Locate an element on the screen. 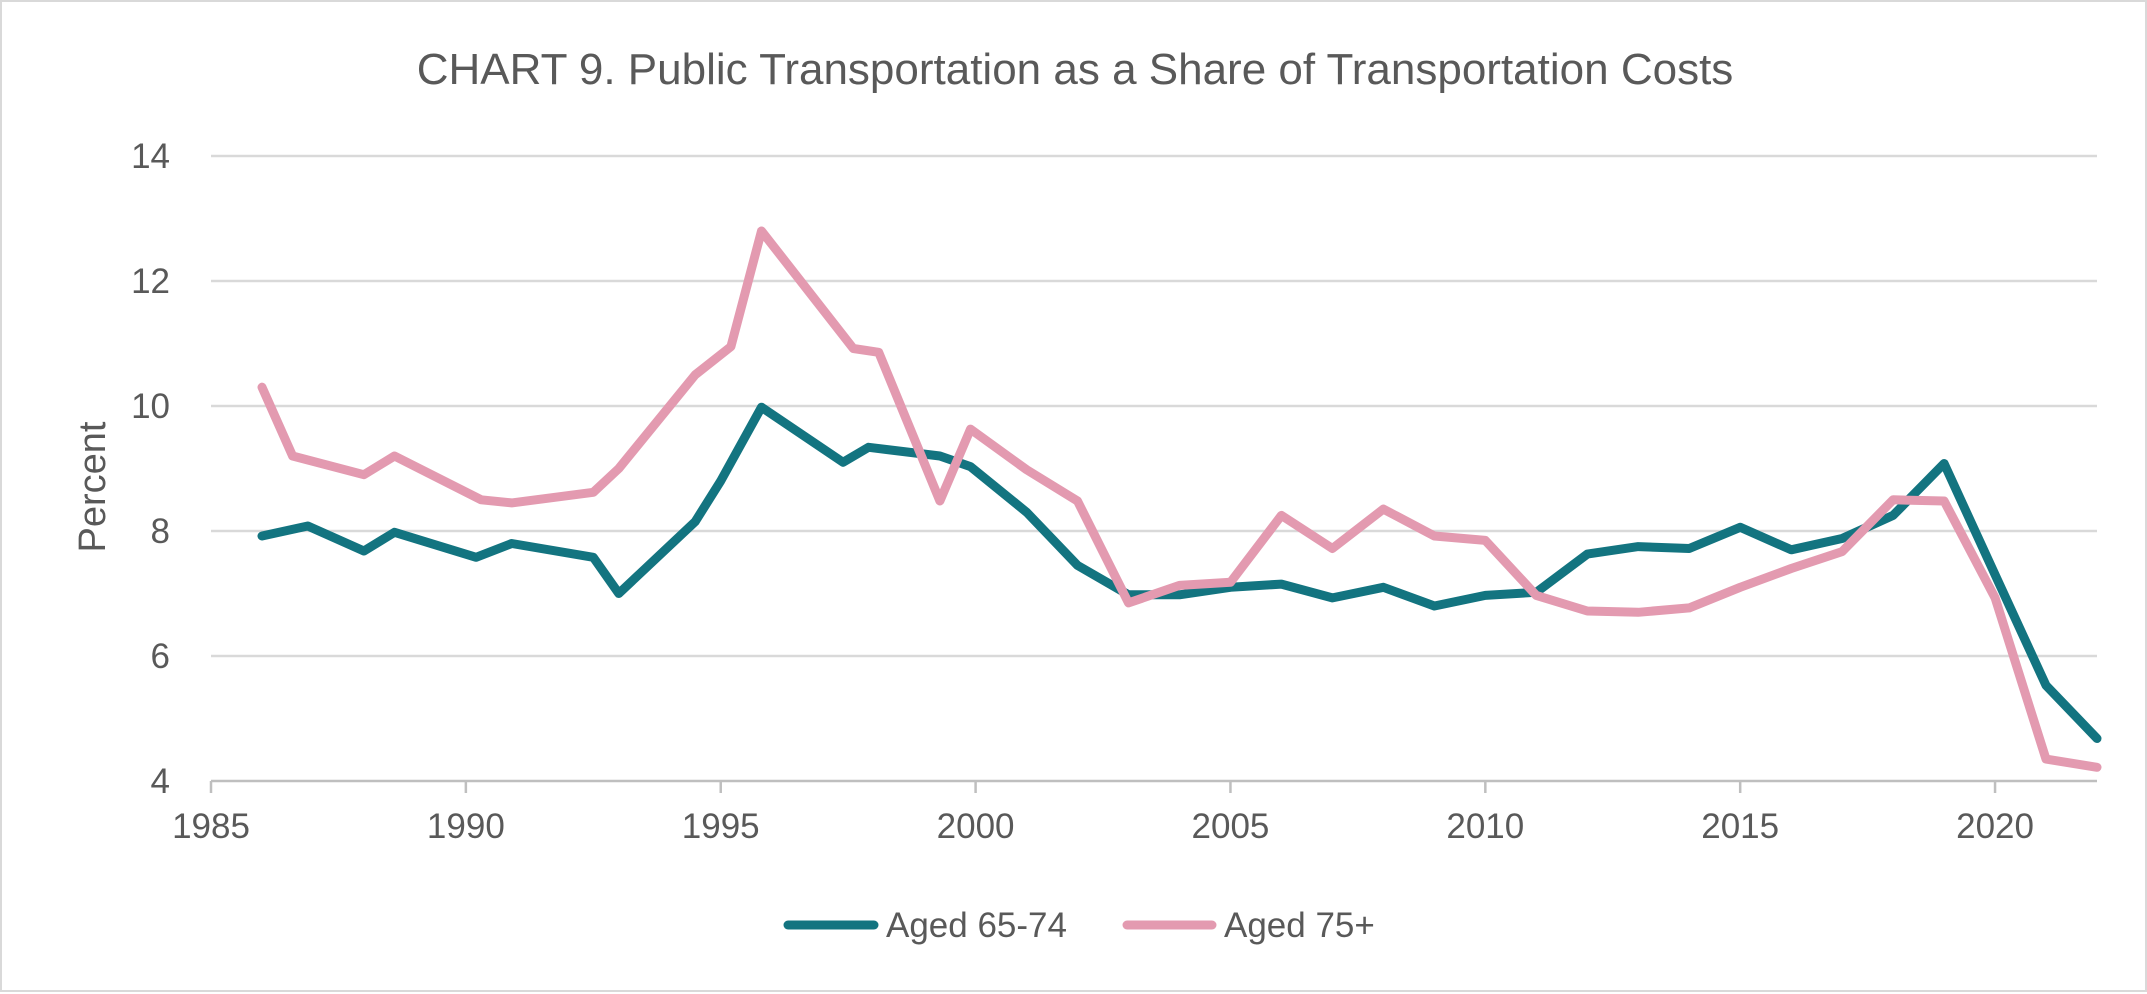 This screenshot has width=2147, height=994. x-tick-label: 2020 is located at coordinates (1995, 826).